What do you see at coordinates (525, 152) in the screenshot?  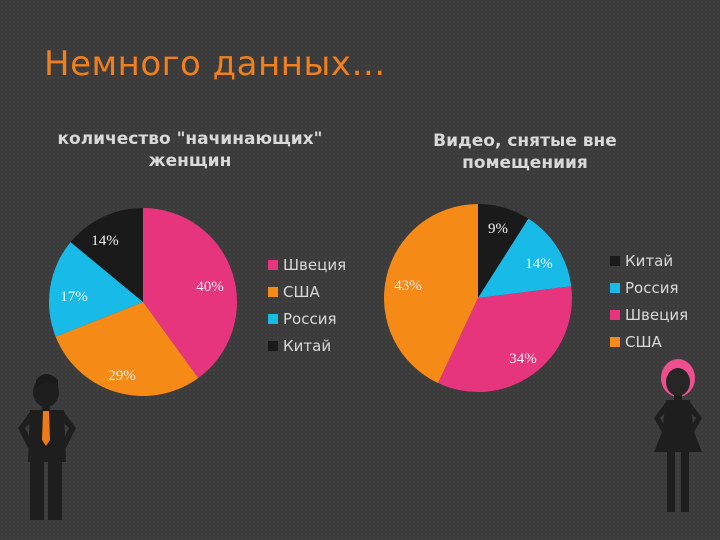 I see `chart2-title: Видео, снятые вне помещениия` at bounding box center [525, 152].